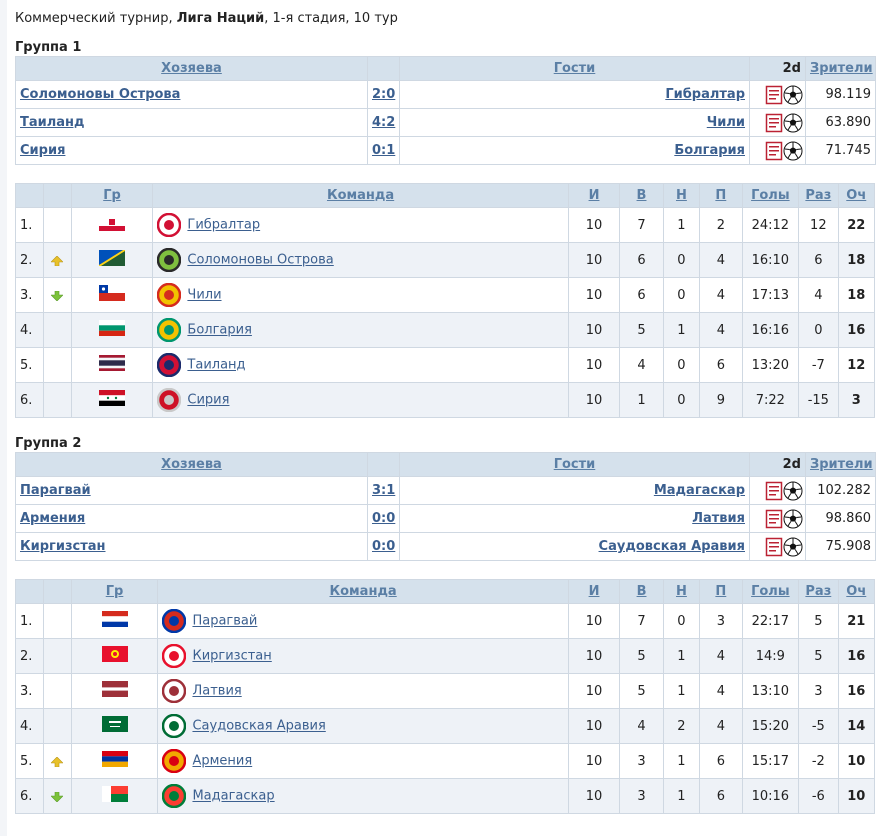 This screenshot has width=884, height=836. Describe the element at coordinates (219, 330) in the screenshot. I see `team-link: Болгария` at that location.